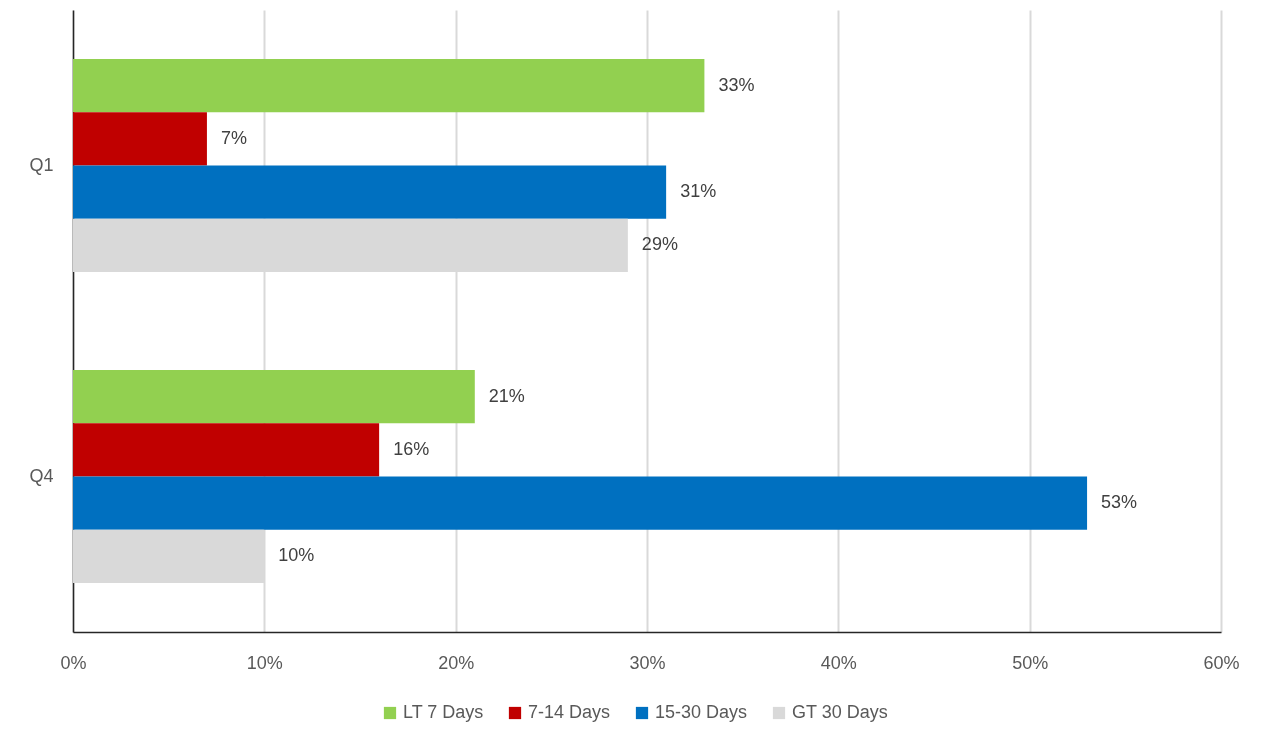 Image resolution: width=1270 pixels, height=753 pixels. I want to click on data-label: 10%, so click(296, 555).